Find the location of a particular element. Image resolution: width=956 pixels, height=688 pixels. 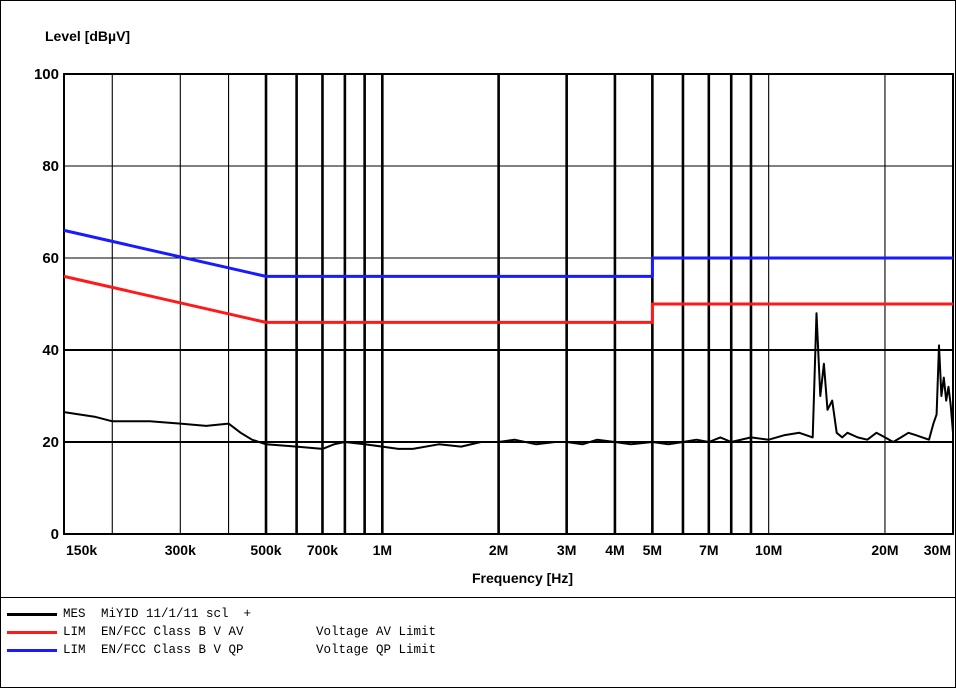

legend-entry-mes: MES MiYID 11/1/11 scl + is located at coordinates (161, 614).